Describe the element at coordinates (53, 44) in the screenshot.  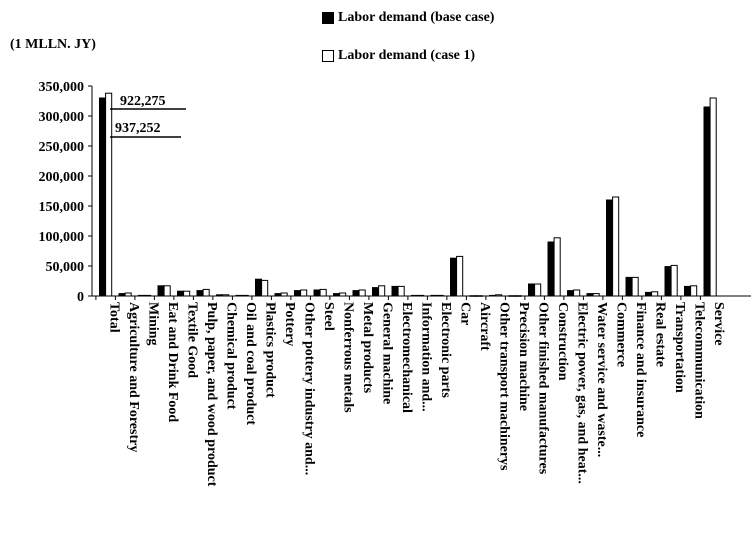
I see `unit-label: (1 MLLN. JY)` at that location.